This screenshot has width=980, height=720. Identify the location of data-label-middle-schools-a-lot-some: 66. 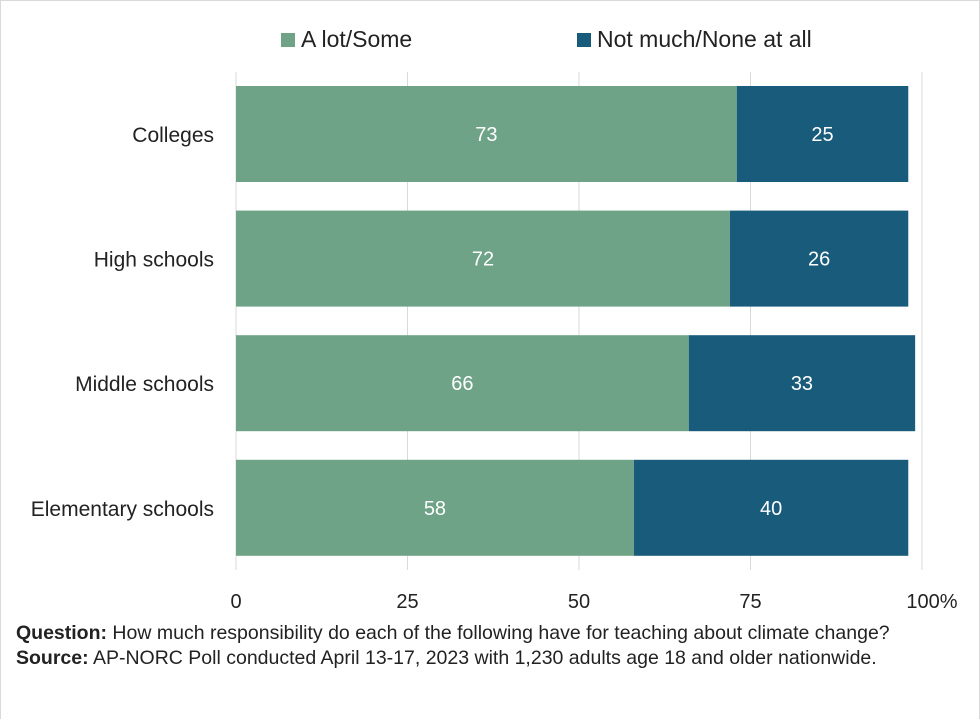
(462, 384).